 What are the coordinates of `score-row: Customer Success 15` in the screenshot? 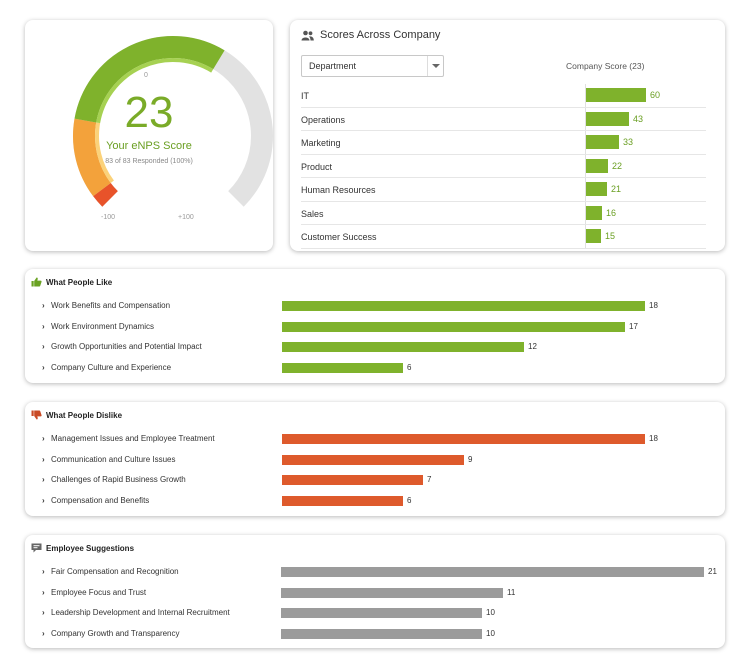 It's located at (503, 237).